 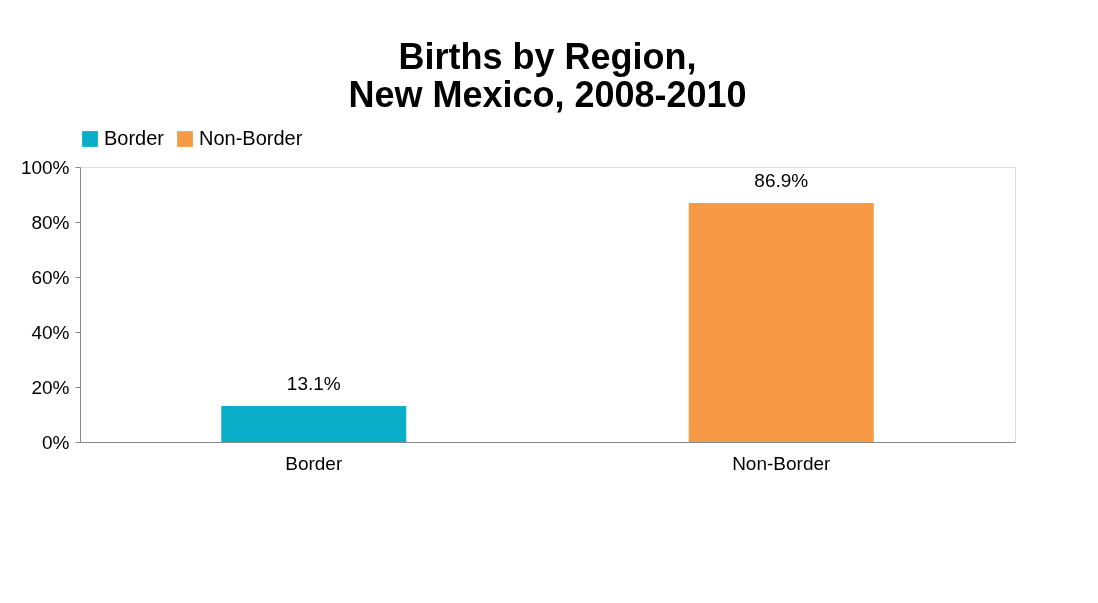 I want to click on y-tick-label: 40%, so click(x=50, y=332).